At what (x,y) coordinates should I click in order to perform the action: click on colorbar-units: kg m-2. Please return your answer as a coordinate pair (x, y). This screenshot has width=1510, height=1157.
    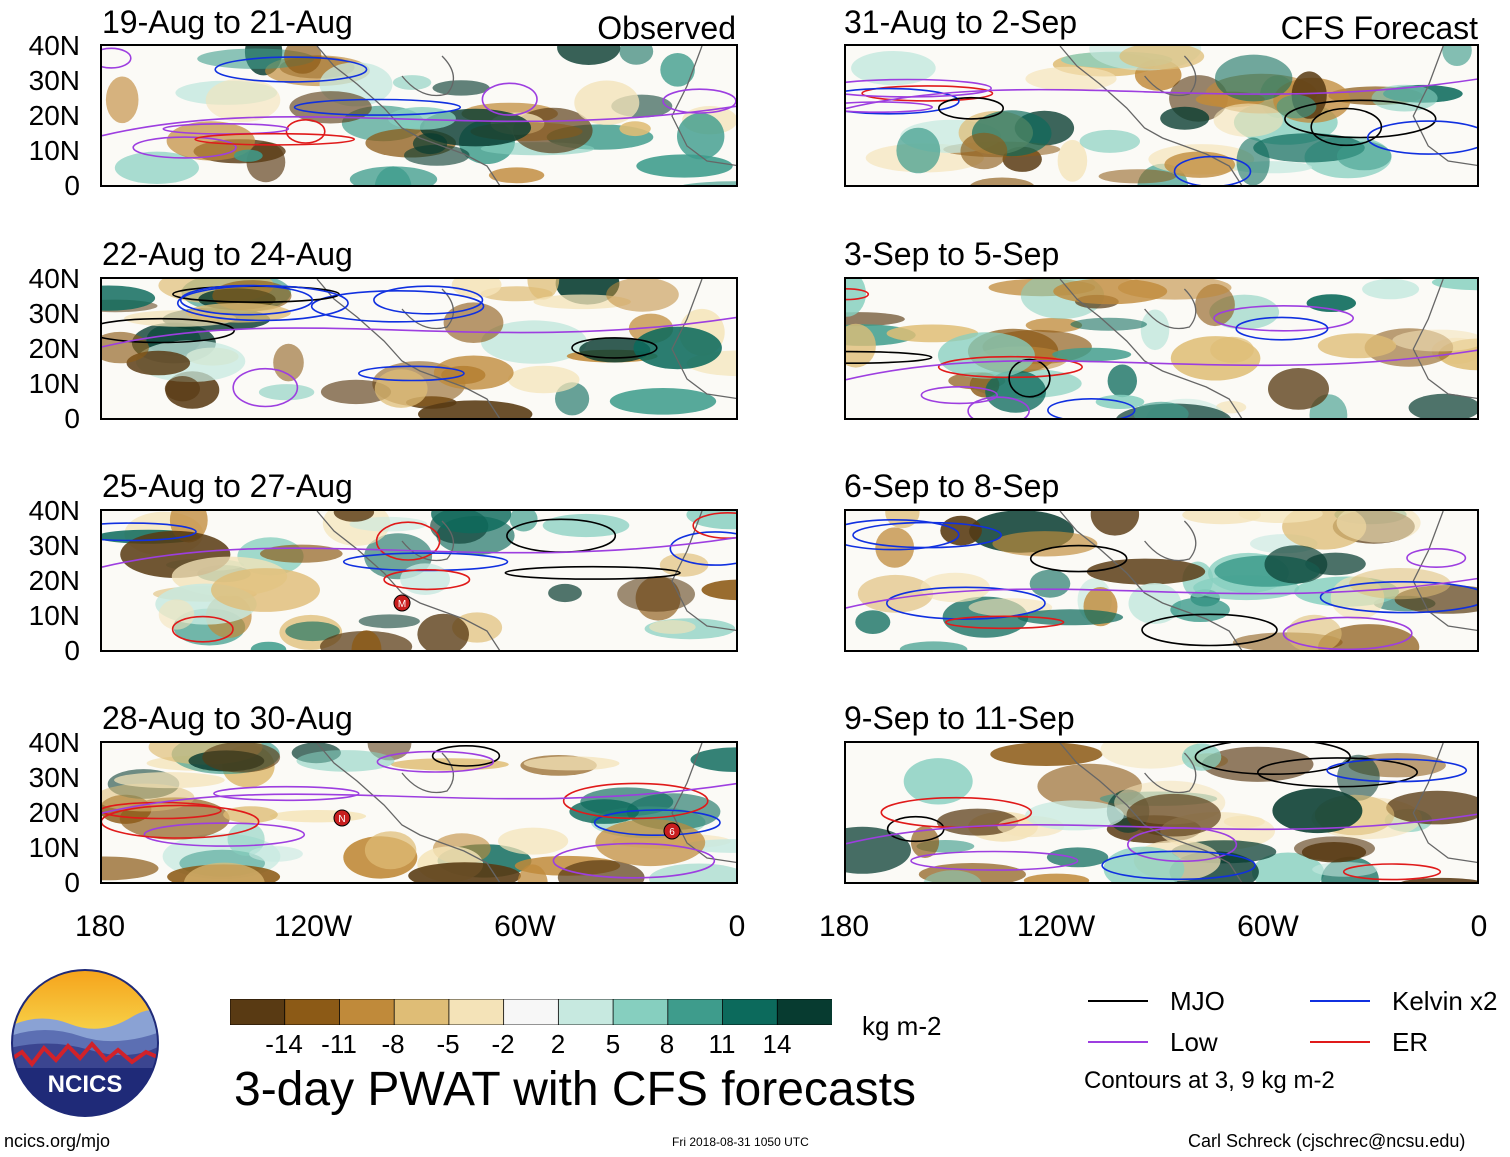
    Looking at the image, I should click on (902, 1026).